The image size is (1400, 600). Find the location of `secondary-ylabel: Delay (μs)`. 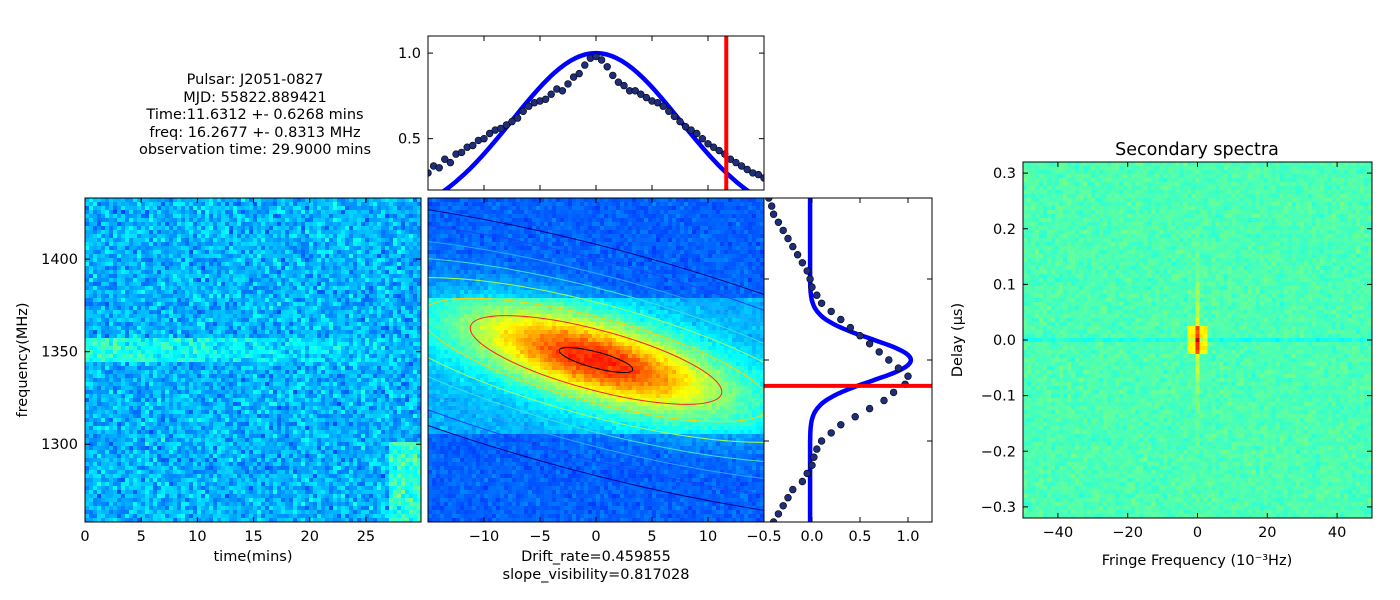

secondary-ylabel: Delay (μs) is located at coordinates (958, 340).